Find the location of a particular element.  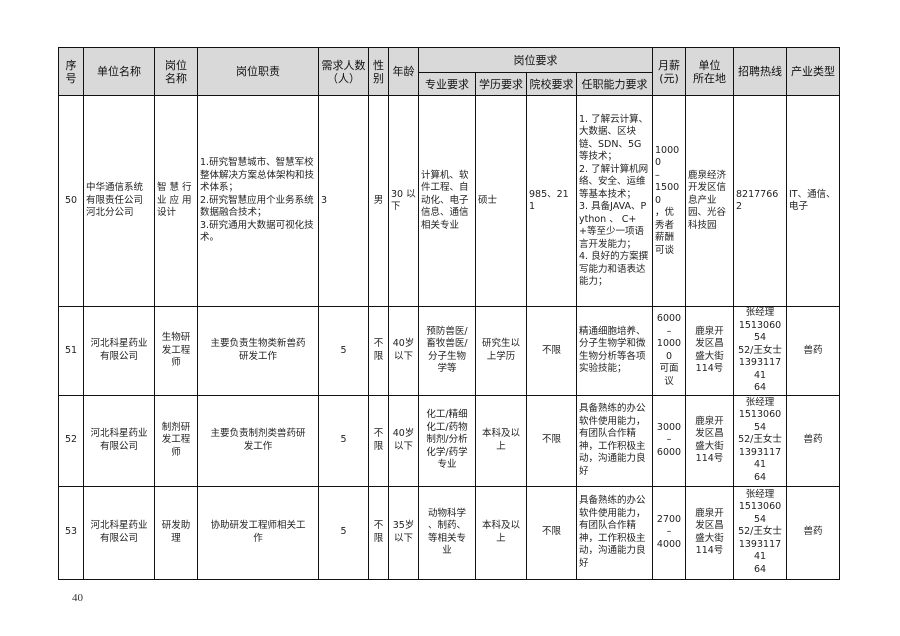

header-row-2: 专业要求 学历要求 院校要求 任职能力要求 is located at coordinates (449, 84).